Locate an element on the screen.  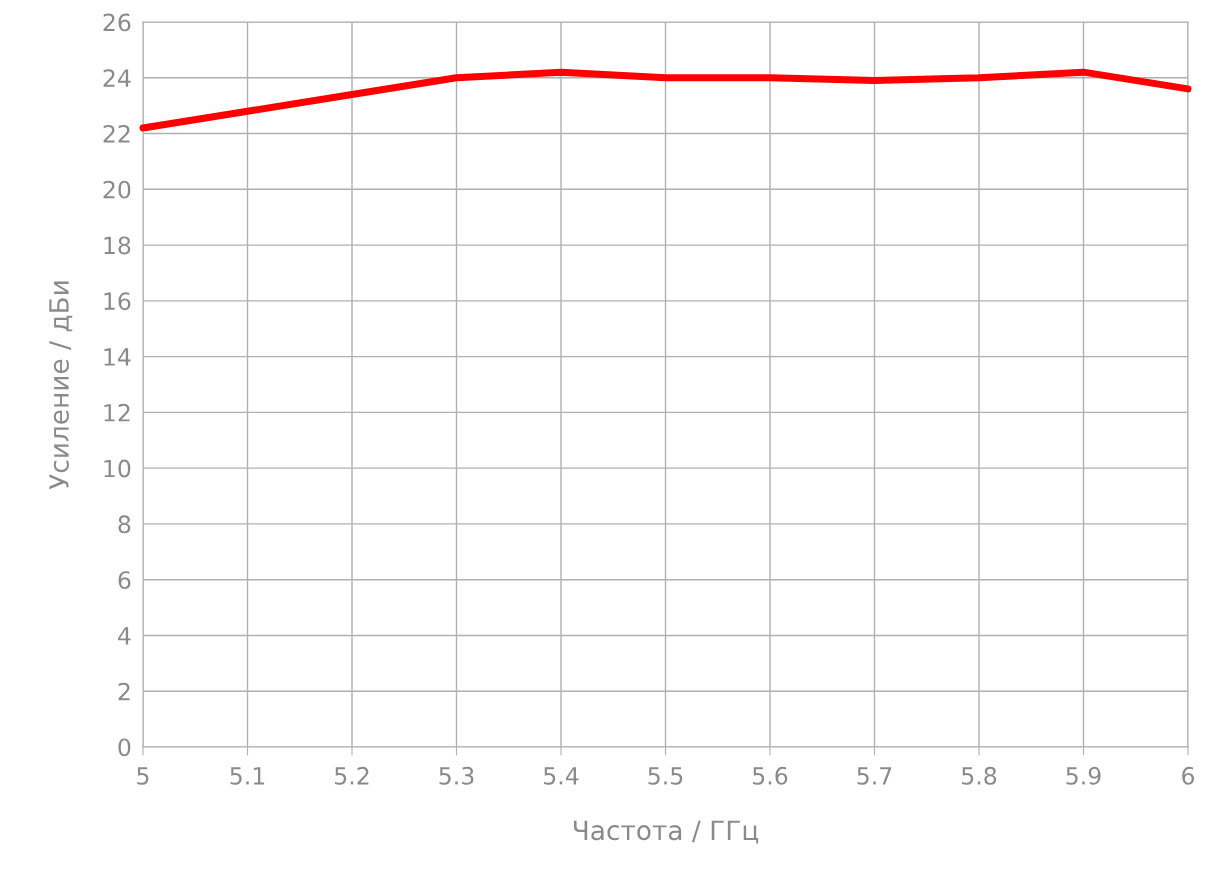
x-tick-label: 5.5 is located at coordinates (665, 776).